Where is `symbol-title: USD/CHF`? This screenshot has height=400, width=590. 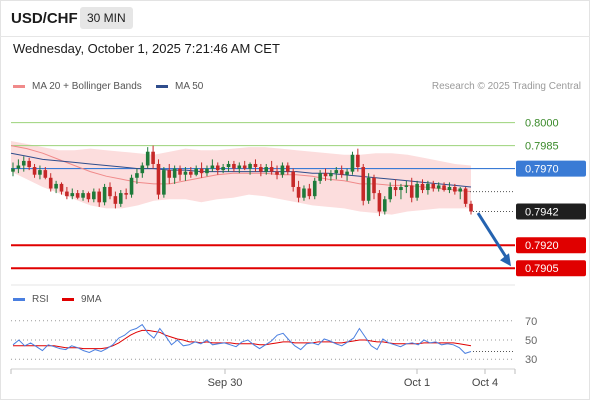 symbol-title: USD/CHF is located at coordinates (44, 18).